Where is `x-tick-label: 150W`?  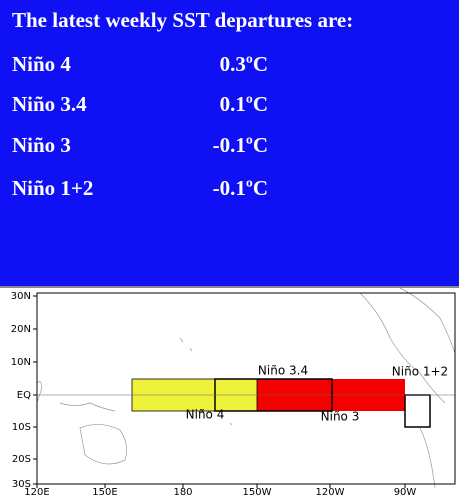
x-tick-label: 150W is located at coordinates (257, 492).